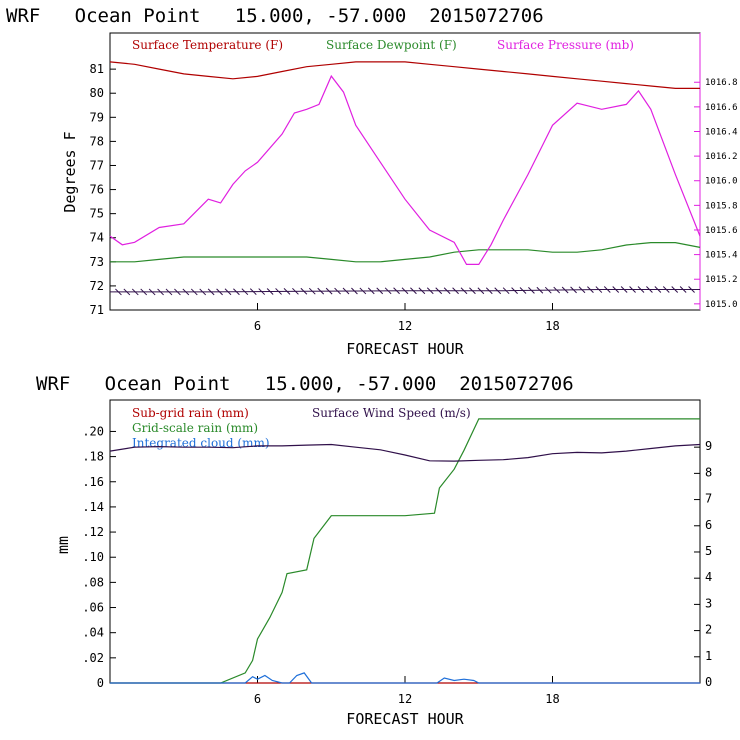 Image resolution: width=740 pixels, height=740 pixels. What do you see at coordinates (405, 452) in the screenshot?
I see `series-surface-wind-speed-line` at bounding box center [405, 452].